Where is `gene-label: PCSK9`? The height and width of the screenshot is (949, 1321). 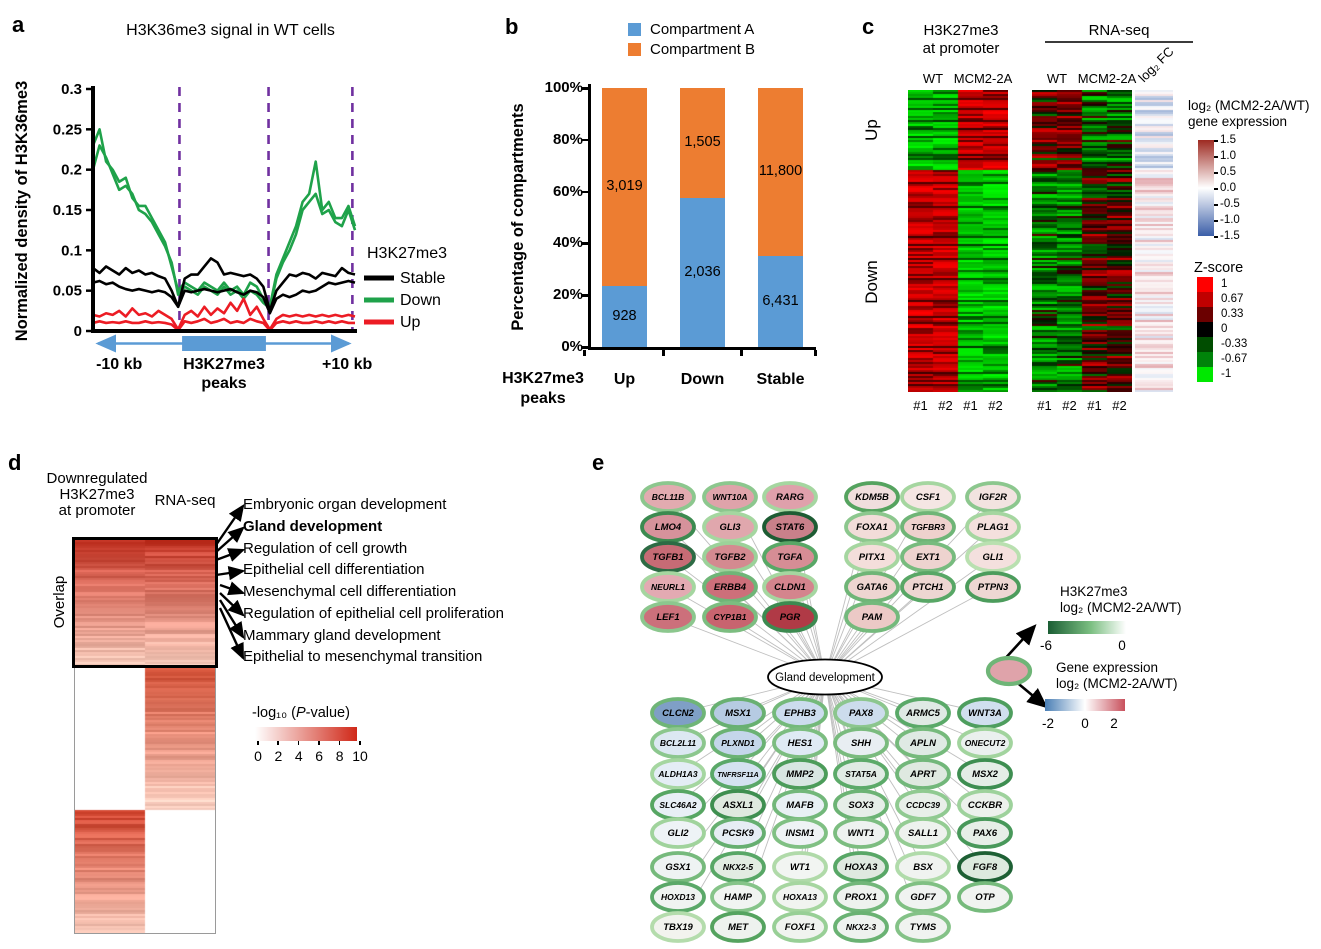
gene-label: PCSK9 is located at coordinates (738, 833).